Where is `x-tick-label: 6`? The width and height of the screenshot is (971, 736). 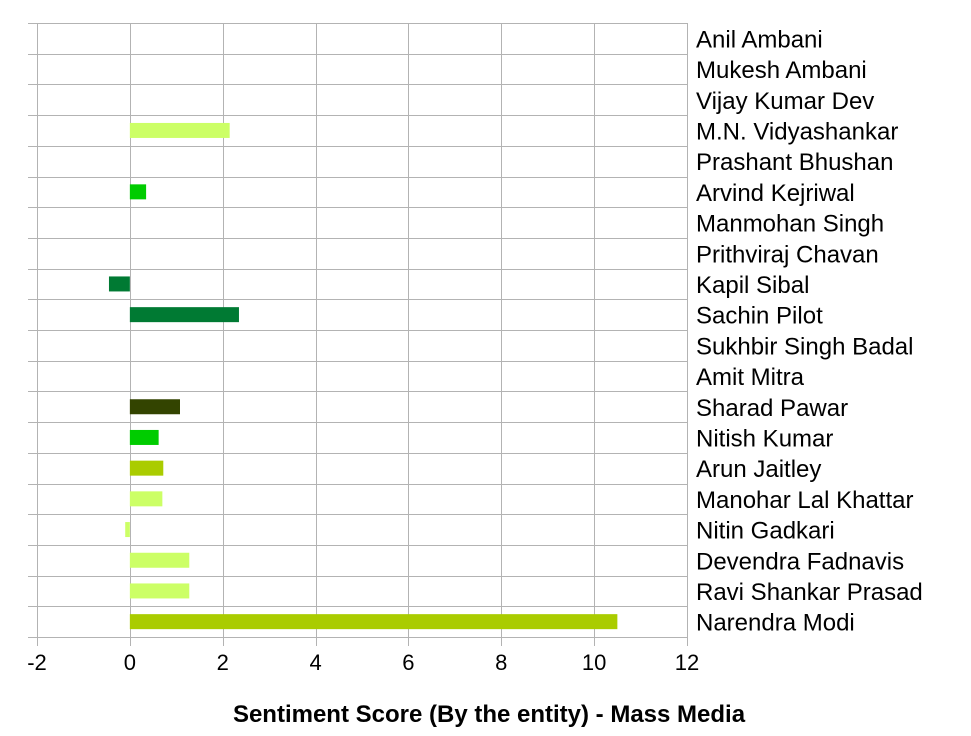 x-tick-label: 6 is located at coordinates (408, 662).